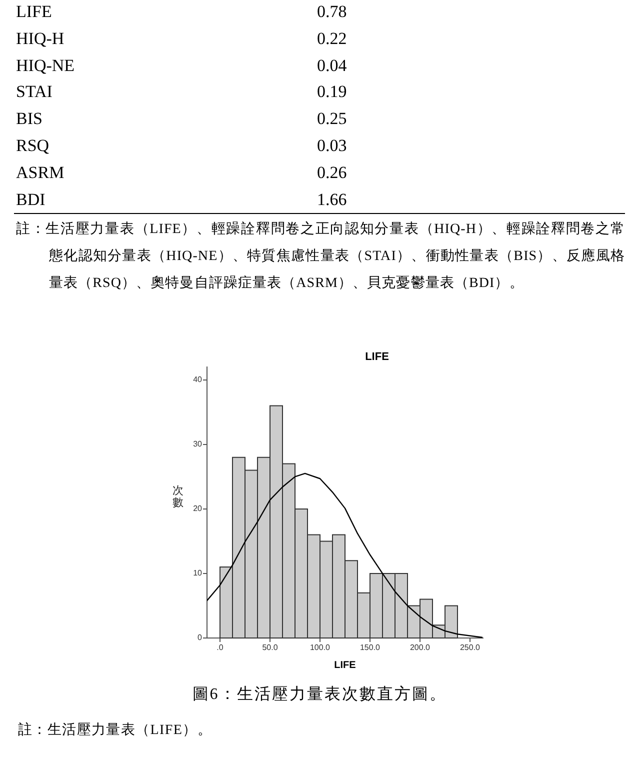  What do you see at coordinates (320, 256) in the screenshot?
I see `text: 註：生活壓力量表（LIFE）、輕躁詮釋問卷之正向認知分量表（HIQ-H）、輕躁詮釋問卷之常態化認知分量表（HIQ-NE）、特質焦慮性量表（STAI）、衝動性量表（BIS）、反應風格量表（RSQ）、奧特曼自評躁症量表（ASRM）、貝克憂鬱量表（BDI）。` at bounding box center [320, 256].